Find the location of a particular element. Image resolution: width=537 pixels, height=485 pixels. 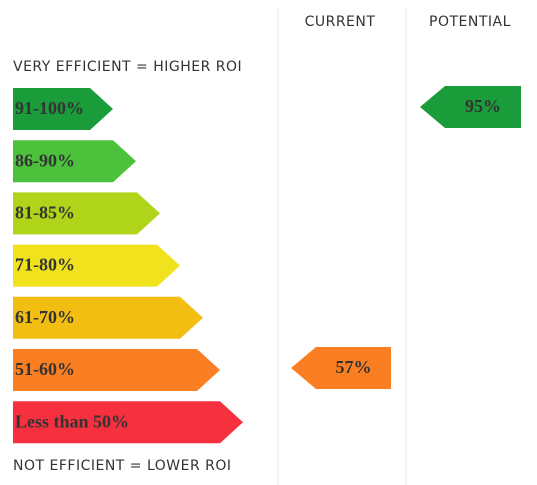

column-header: CURRENT is located at coordinates (340, 22).